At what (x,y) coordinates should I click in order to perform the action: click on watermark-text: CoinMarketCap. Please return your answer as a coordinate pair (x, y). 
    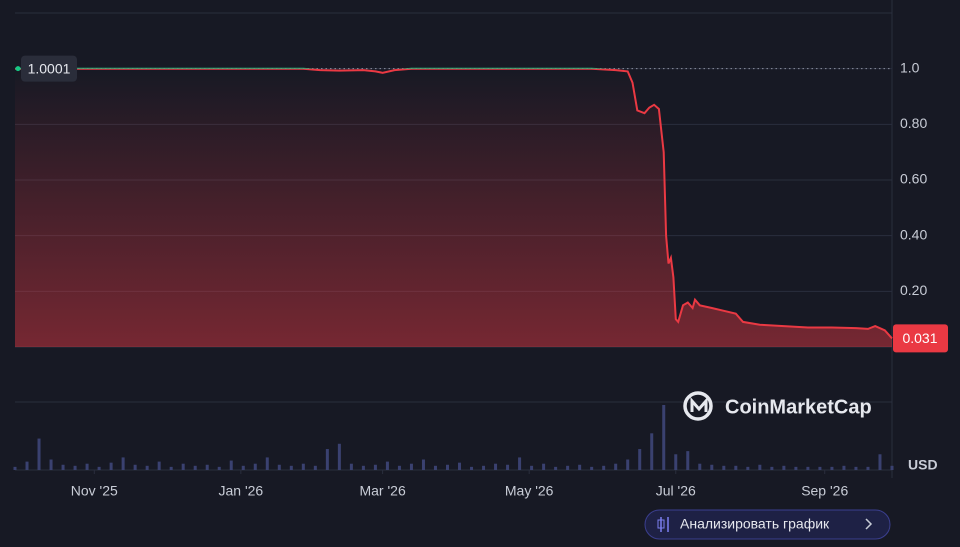
    Looking at the image, I should click on (798, 407).